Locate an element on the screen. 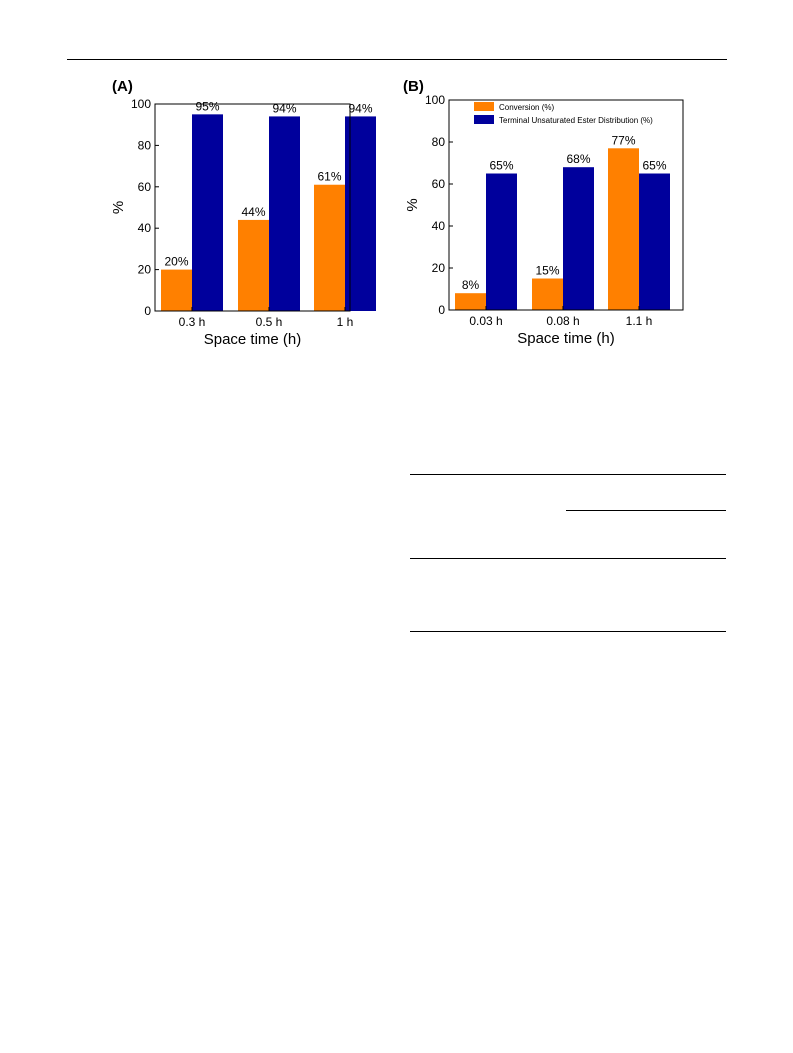 The image size is (793, 1053). y-tick-label-b-3: 60 is located at coordinates (439, 184).